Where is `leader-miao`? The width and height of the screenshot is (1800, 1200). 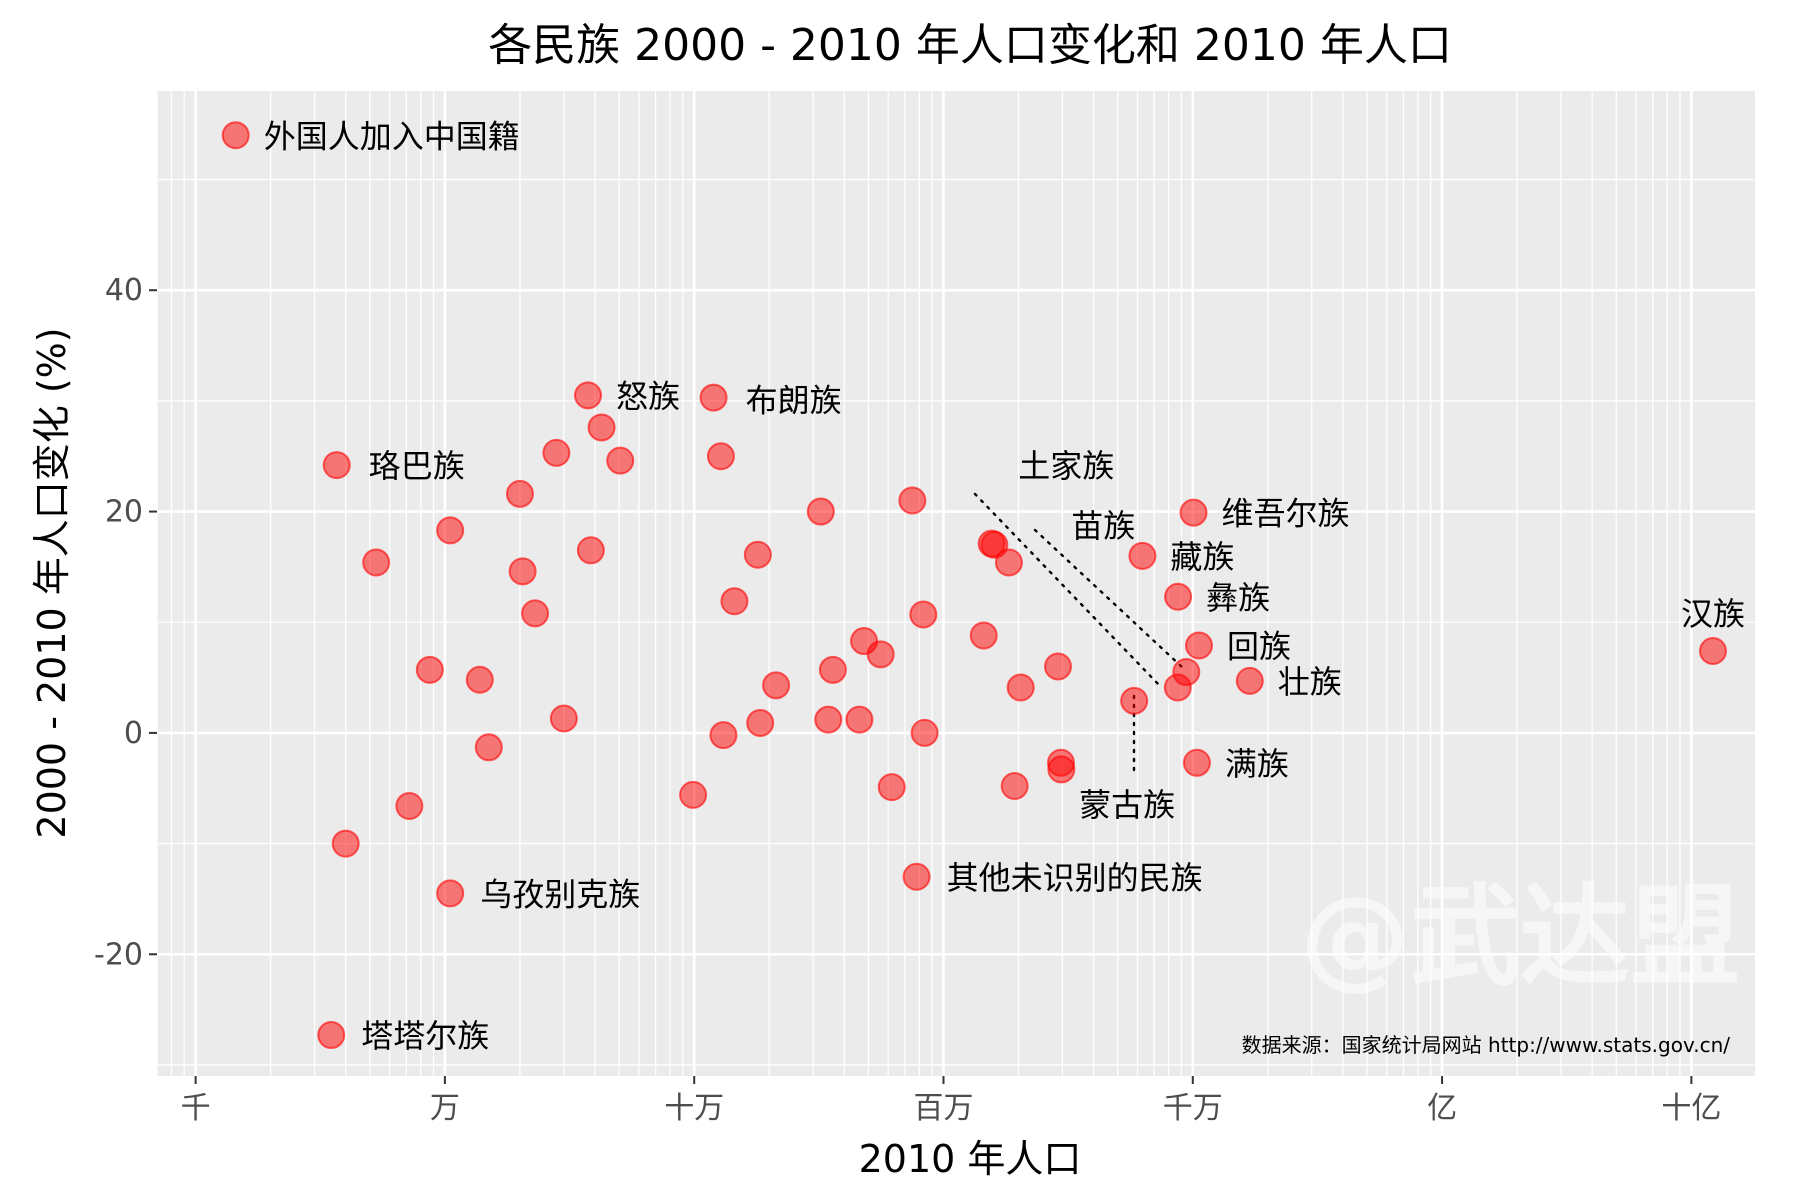 leader-miao is located at coordinates (1109, 599).